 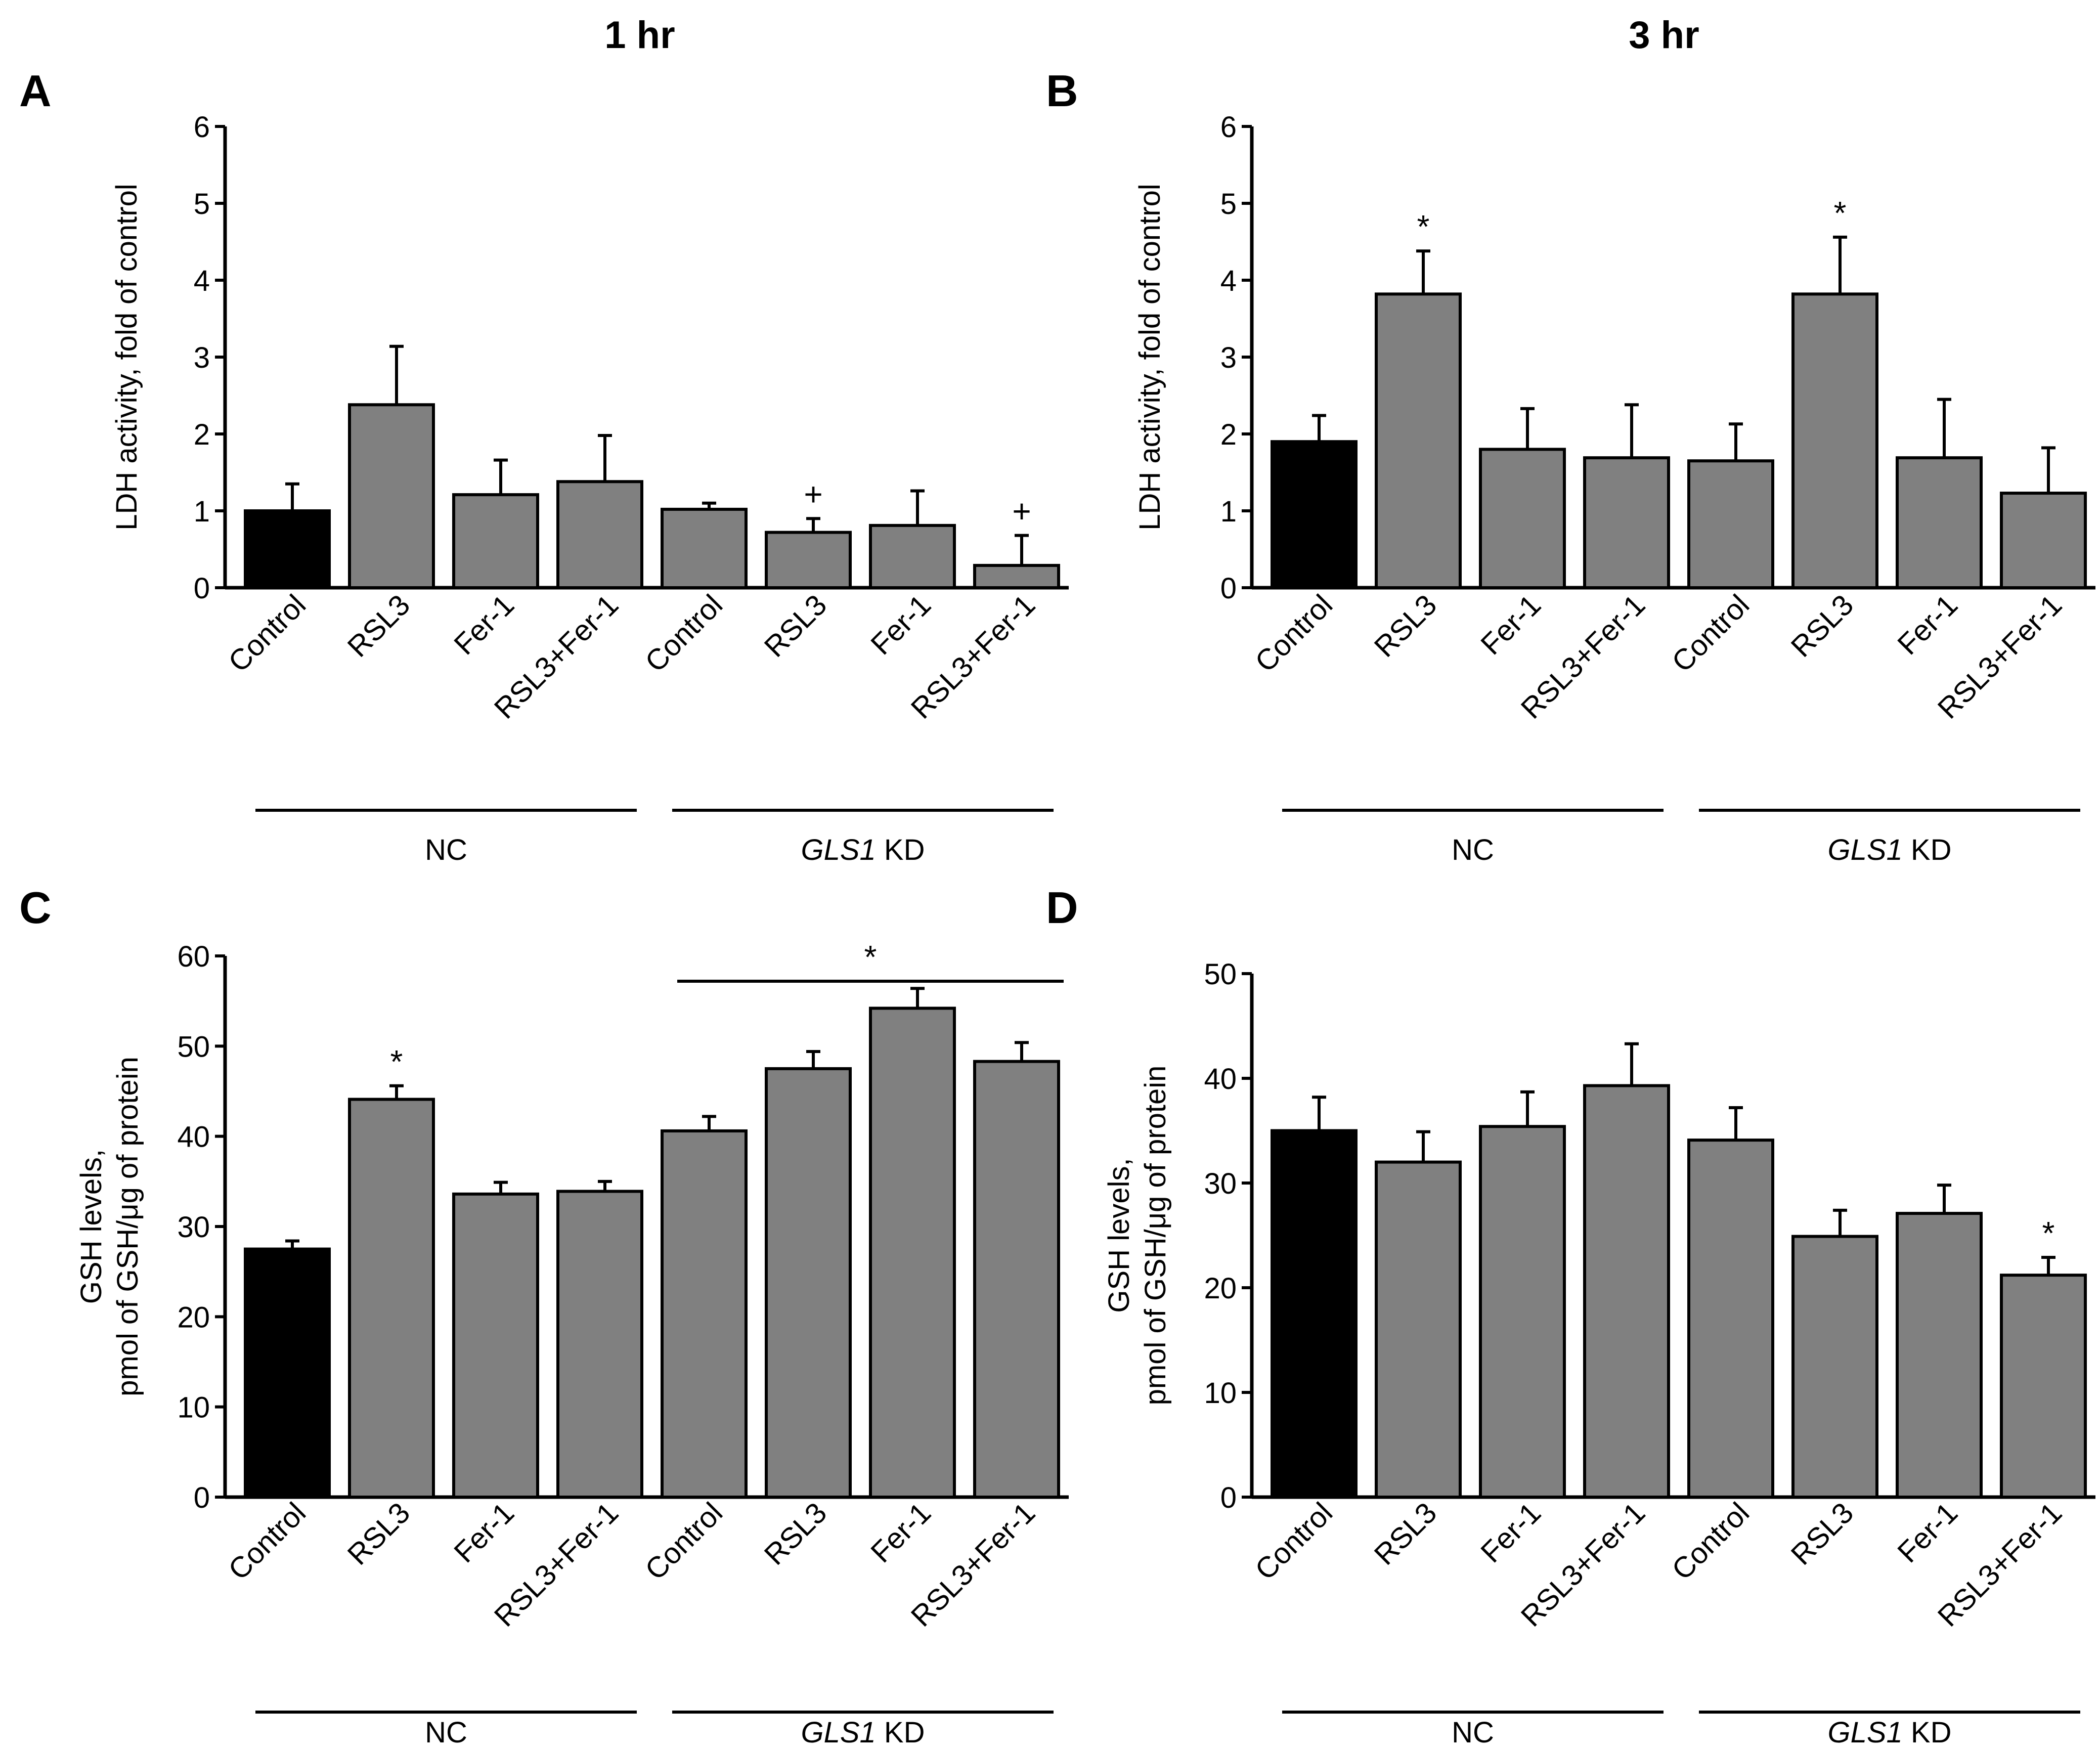 I want to click on y-tick-label: 60, so click(x=194, y=957).